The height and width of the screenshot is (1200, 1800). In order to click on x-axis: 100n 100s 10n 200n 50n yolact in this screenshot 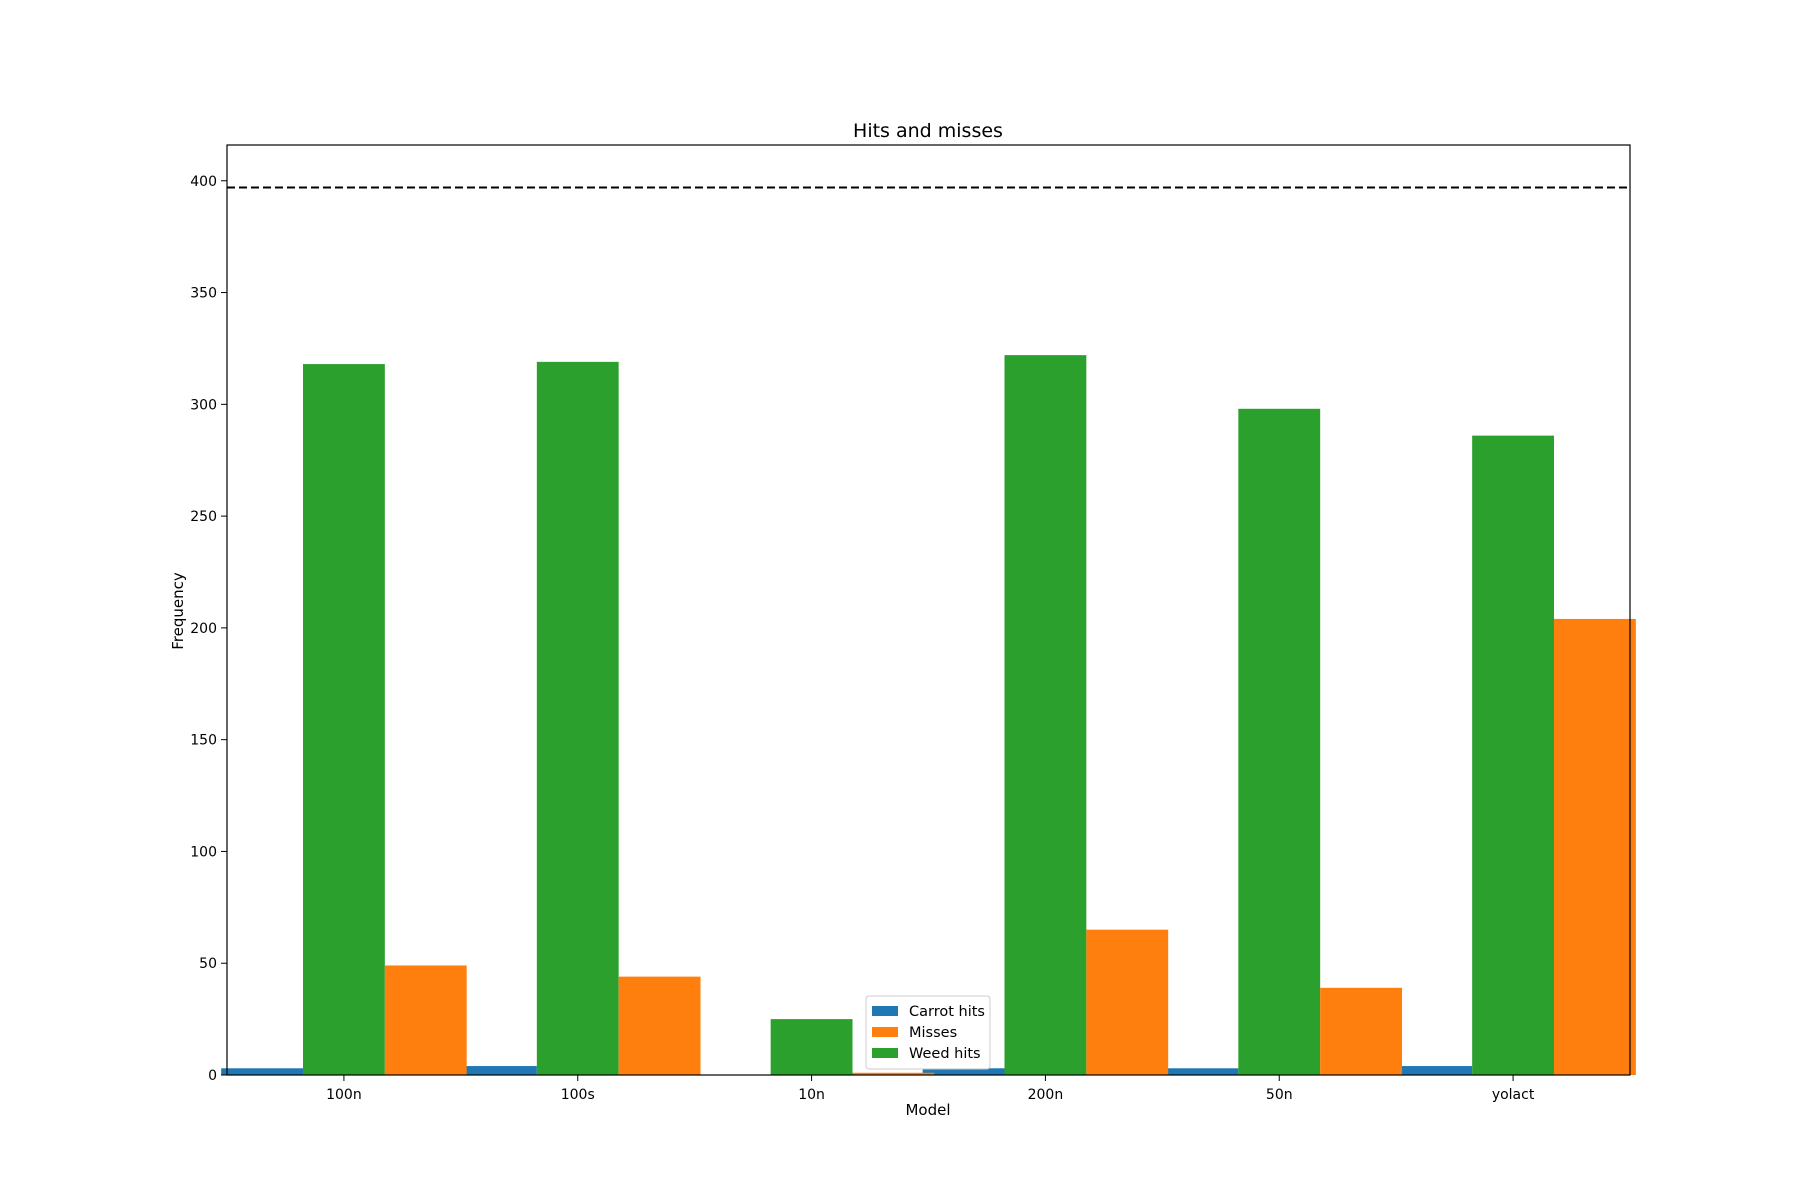, I will do `click(930, 1089)`.